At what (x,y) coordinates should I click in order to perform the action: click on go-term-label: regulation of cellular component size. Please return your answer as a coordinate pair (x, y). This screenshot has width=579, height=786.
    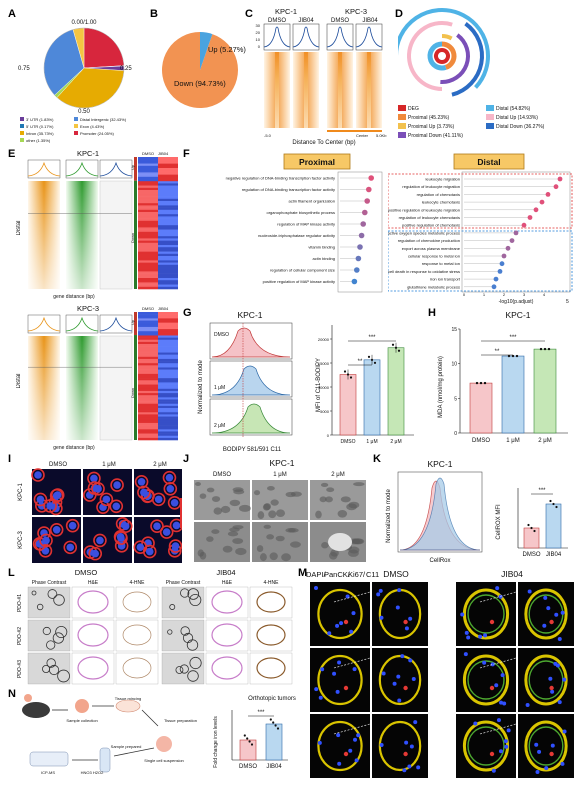
    Looking at the image, I should click on (303, 270).